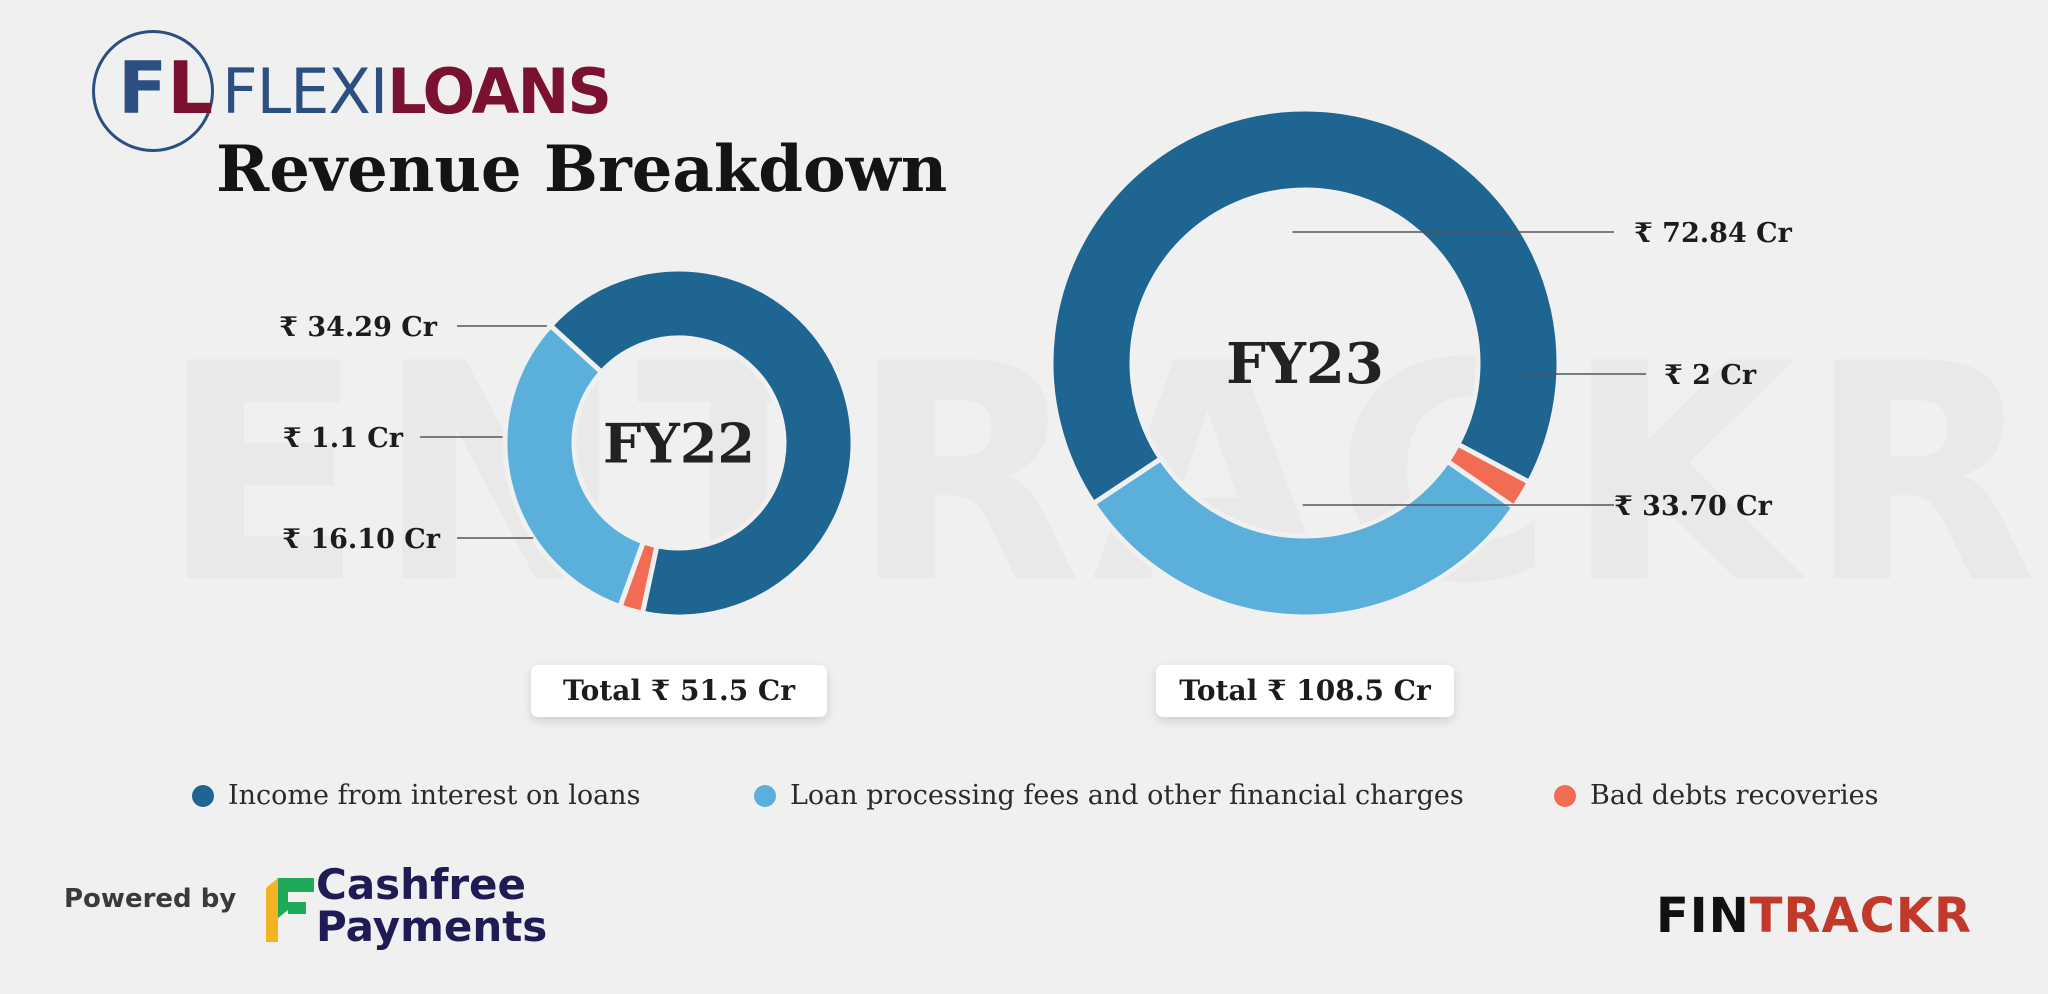 The width and height of the screenshot is (2048, 994). Describe the element at coordinates (1565, 795) in the screenshot. I see `legend-dot-bad-debts` at that location.